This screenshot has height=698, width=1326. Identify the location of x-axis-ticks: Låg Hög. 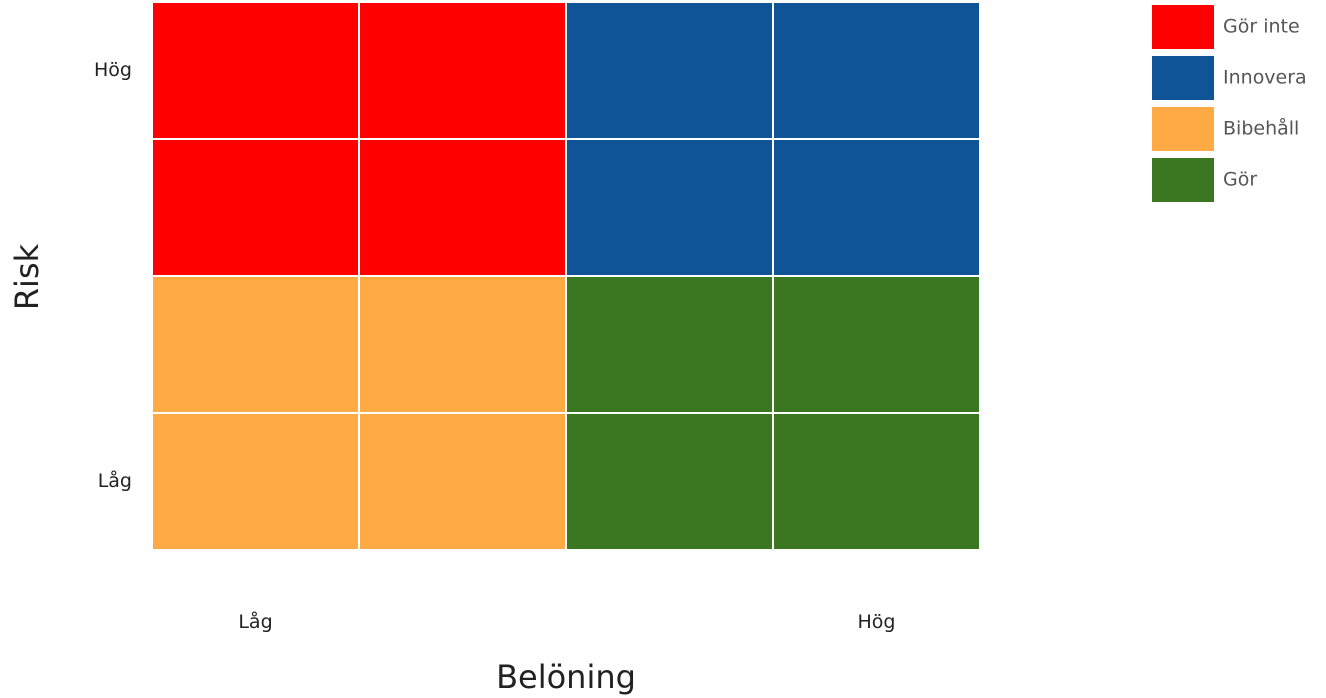
(566, 621).